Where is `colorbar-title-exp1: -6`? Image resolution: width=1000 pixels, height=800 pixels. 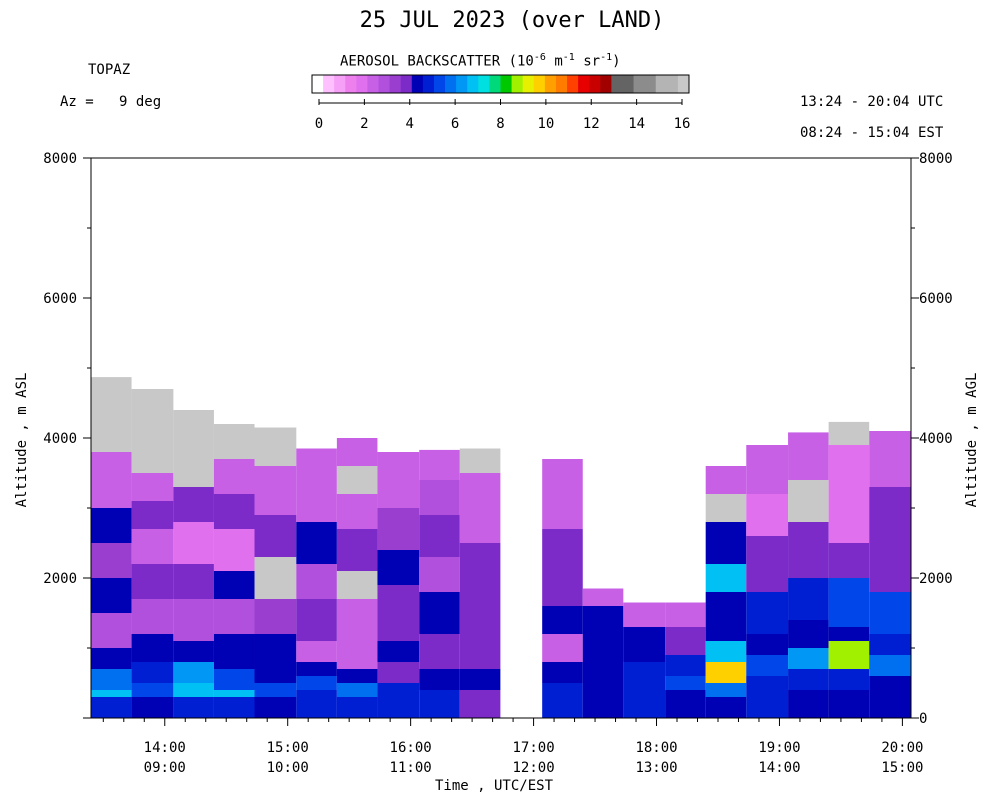
colorbar-title-exp1: -6 is located at coordinates (539, 57).